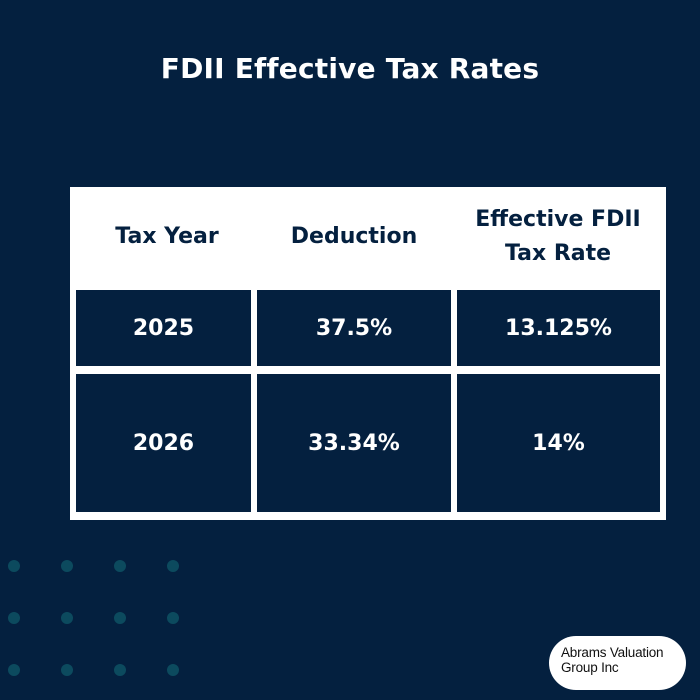 The height and width of the screenshot is (700, 700). Describe the element at coordinates (354, 328) in the screenshot. I see `cell-deduction-2025: 37.5%` at that location.